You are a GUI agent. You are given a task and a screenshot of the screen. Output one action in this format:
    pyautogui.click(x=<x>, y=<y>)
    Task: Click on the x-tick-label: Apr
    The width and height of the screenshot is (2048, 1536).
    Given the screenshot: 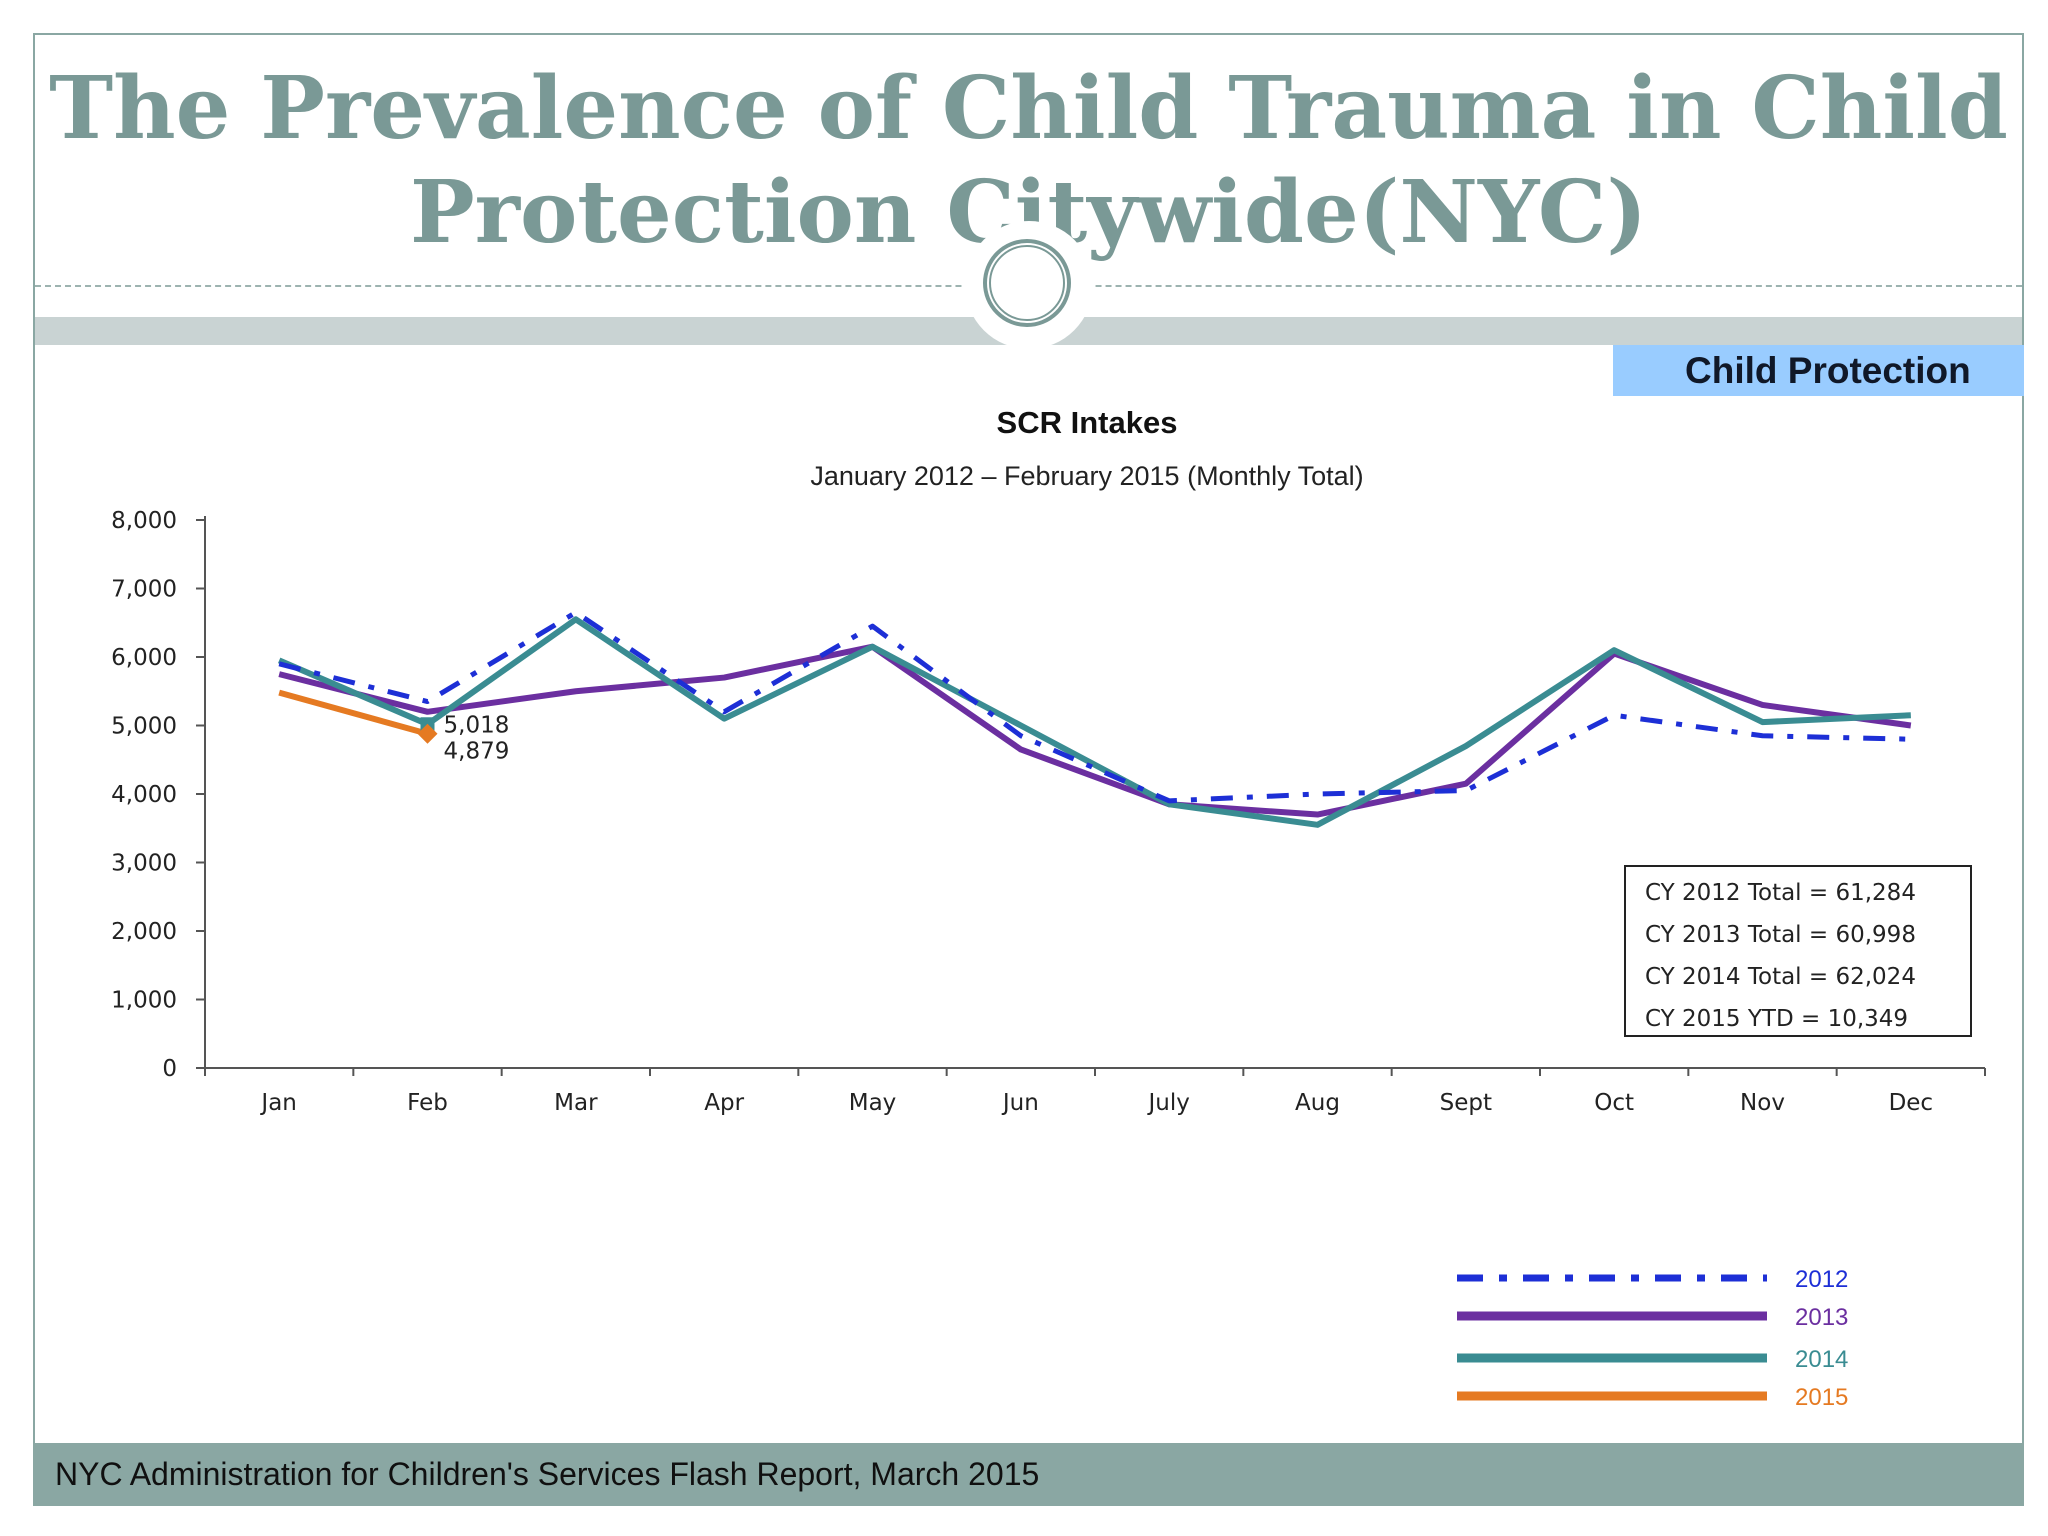 What is the action you would take?
    pyautogui.click(x=724, y=1103)
    